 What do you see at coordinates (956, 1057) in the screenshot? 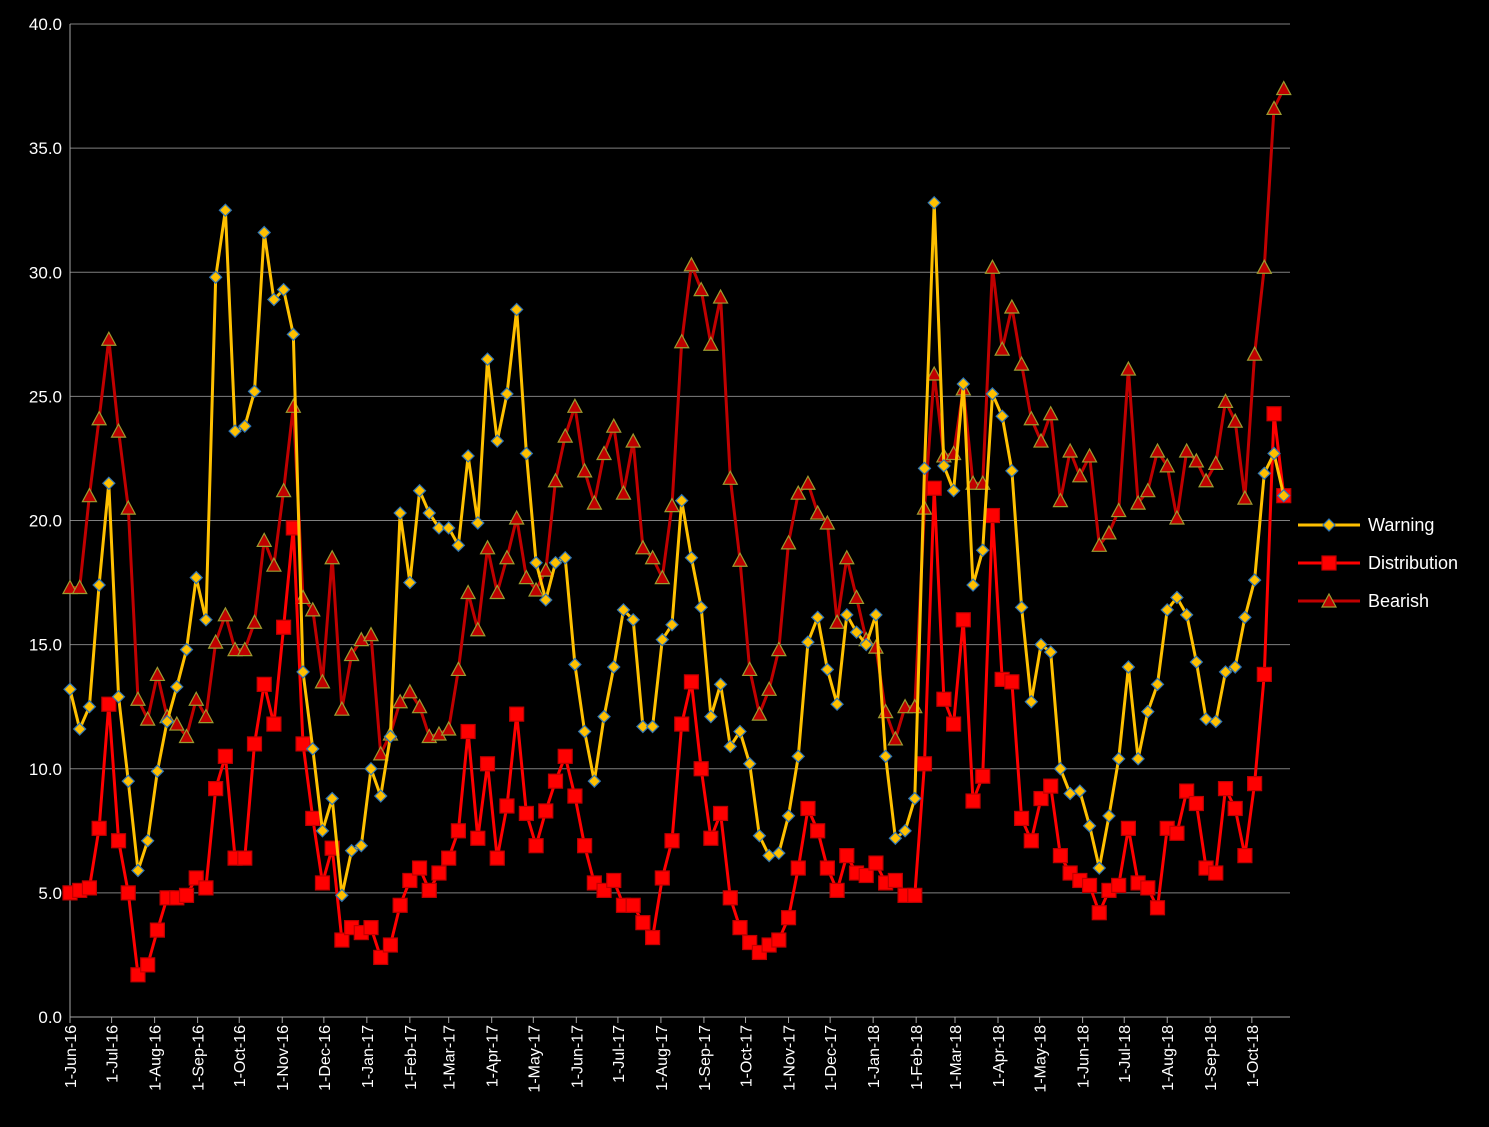
I see `x-tick-label: 1-Mar-18` at bounding box center [956, 1057].